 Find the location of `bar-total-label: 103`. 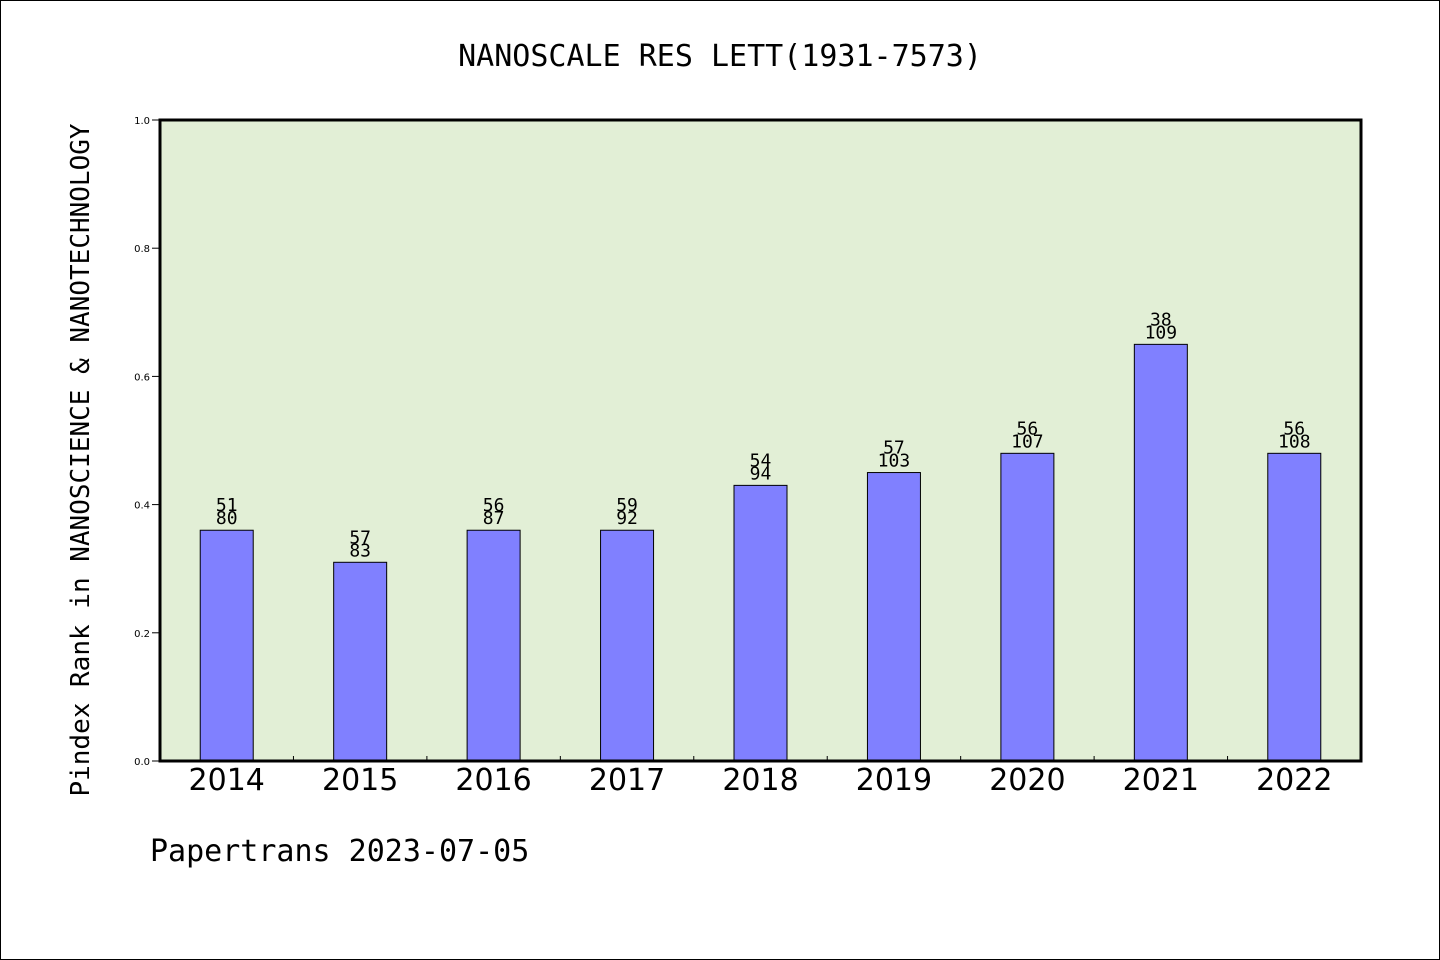

bar-total-label: 103 is located at coordinates (894, 461).